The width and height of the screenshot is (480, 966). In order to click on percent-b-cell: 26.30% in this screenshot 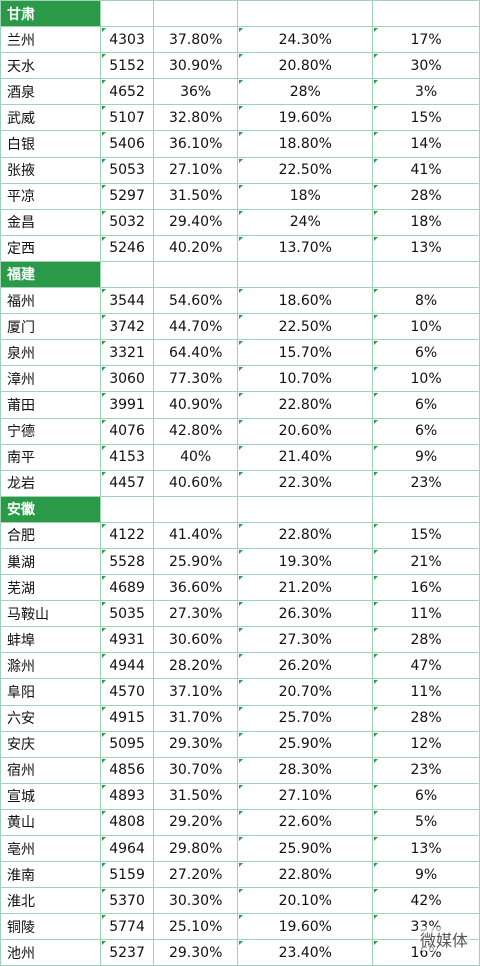, I will do `click(305, 614)`.